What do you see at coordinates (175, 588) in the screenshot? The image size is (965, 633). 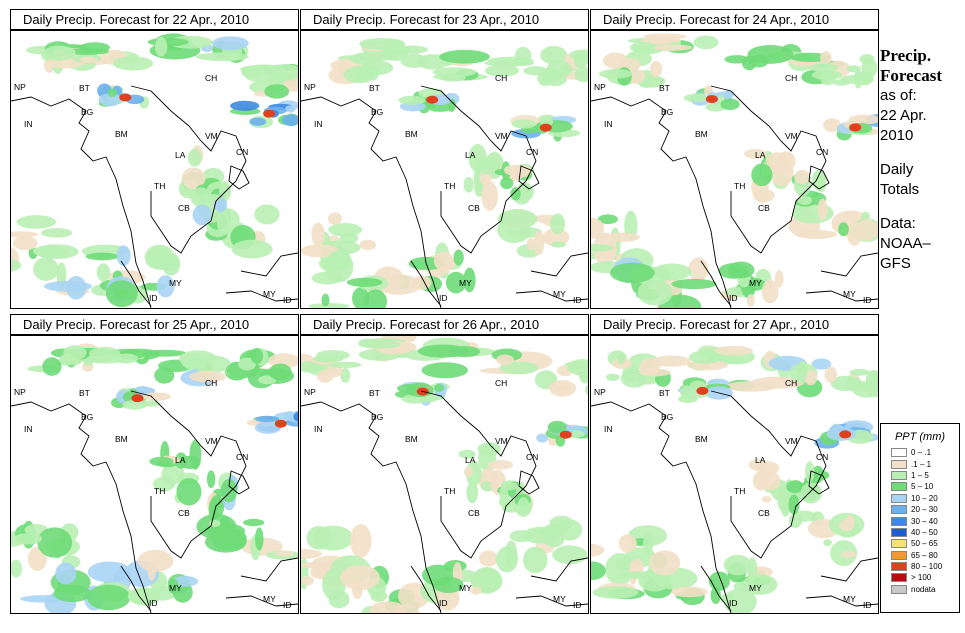 I see `region-label-my_west: MY` at bounding box center [175, 588].